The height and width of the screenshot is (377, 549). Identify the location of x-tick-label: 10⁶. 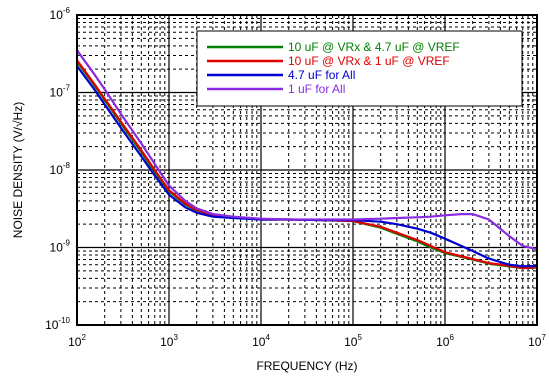
(445, 341).